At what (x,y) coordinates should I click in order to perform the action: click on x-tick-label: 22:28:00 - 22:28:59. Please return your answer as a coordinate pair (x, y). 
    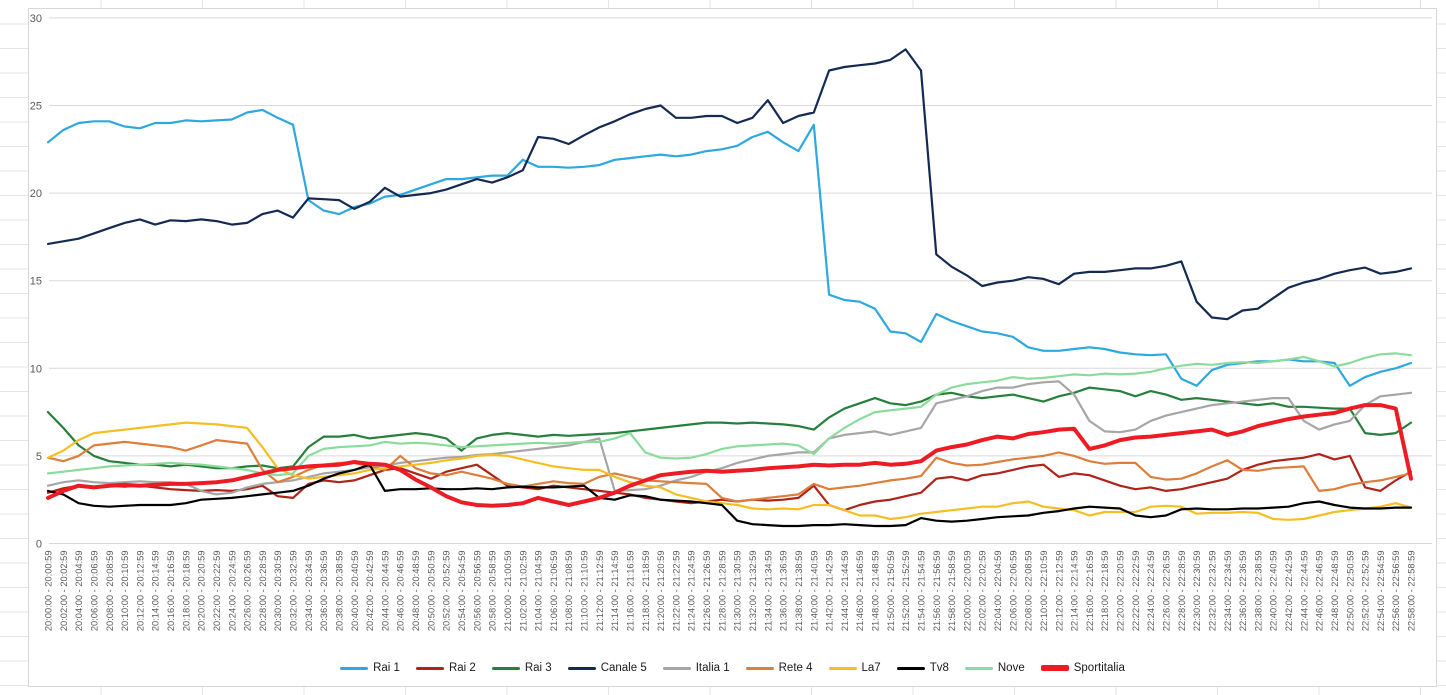
    Looking at the image, I should click on (1182, 591).